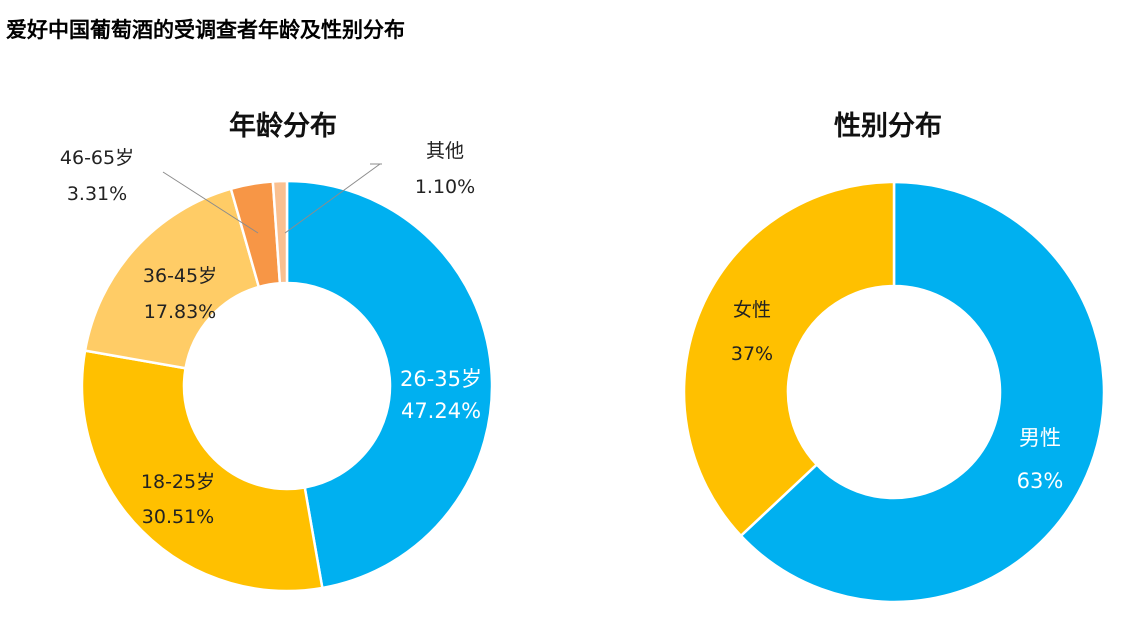  I want to click on main-title: 爱好中国葡萄酒的受调查者年龄及性别分布, so click(205, 30).